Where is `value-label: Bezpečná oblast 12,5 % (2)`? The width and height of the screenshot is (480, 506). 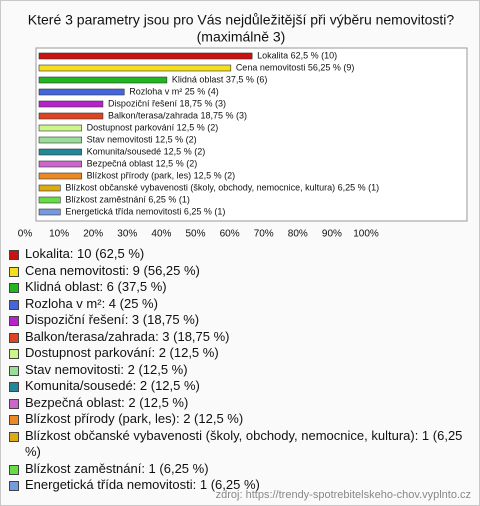 value-label: Bezpečná oblast 12,5 % (2) is located at coordinates (142, 163).